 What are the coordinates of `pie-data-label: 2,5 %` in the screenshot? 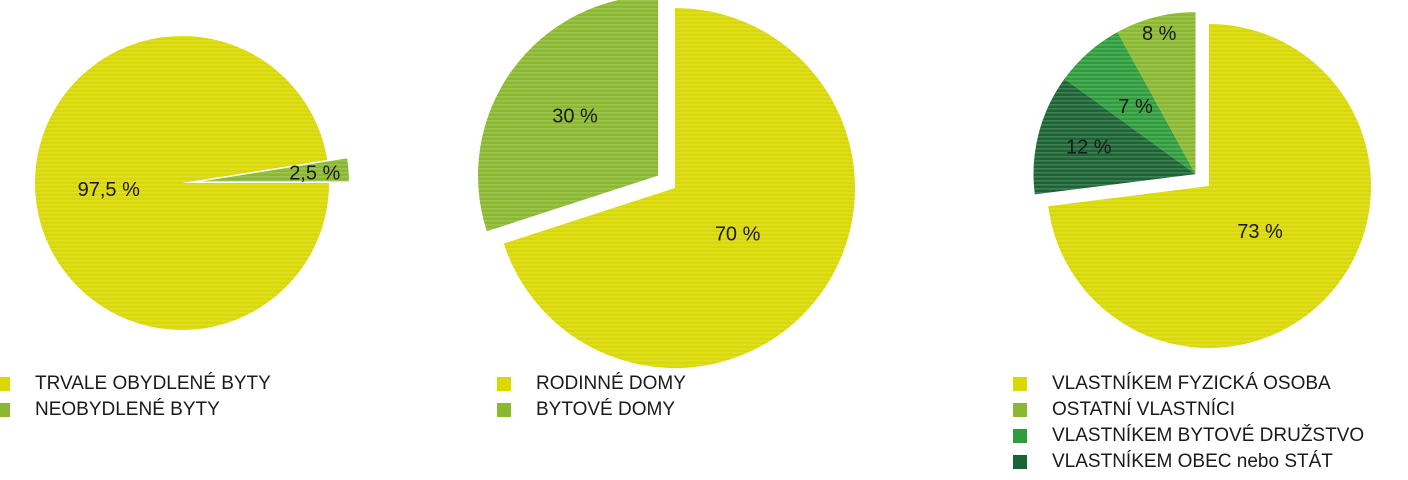 It's located at (314, 174).